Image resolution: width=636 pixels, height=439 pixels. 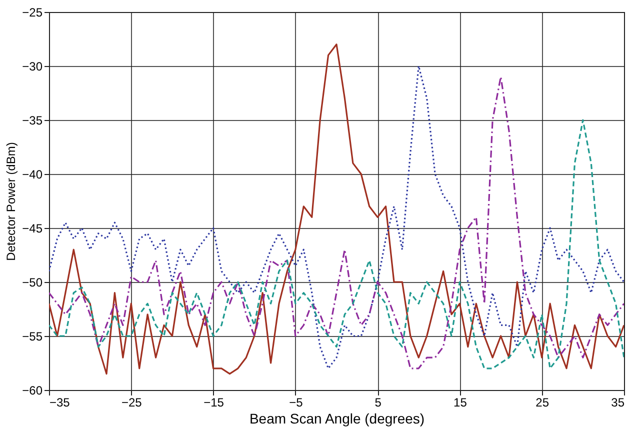 What do you see at coordinates (60, 403) in the screenshot?
I see `x-tick-label: −35` at bounding box center [60, 403].